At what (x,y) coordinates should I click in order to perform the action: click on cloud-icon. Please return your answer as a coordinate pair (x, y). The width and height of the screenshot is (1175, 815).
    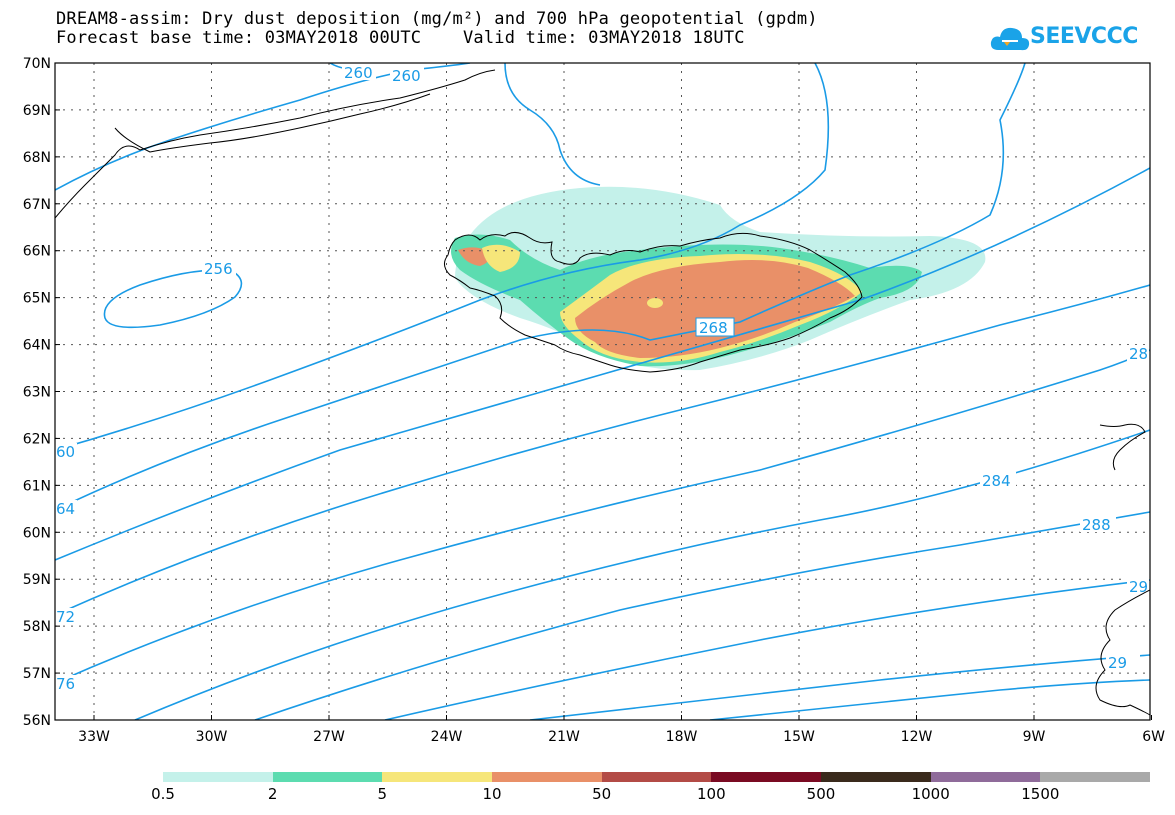
    Looking at the image, I should click on (1010, 39).